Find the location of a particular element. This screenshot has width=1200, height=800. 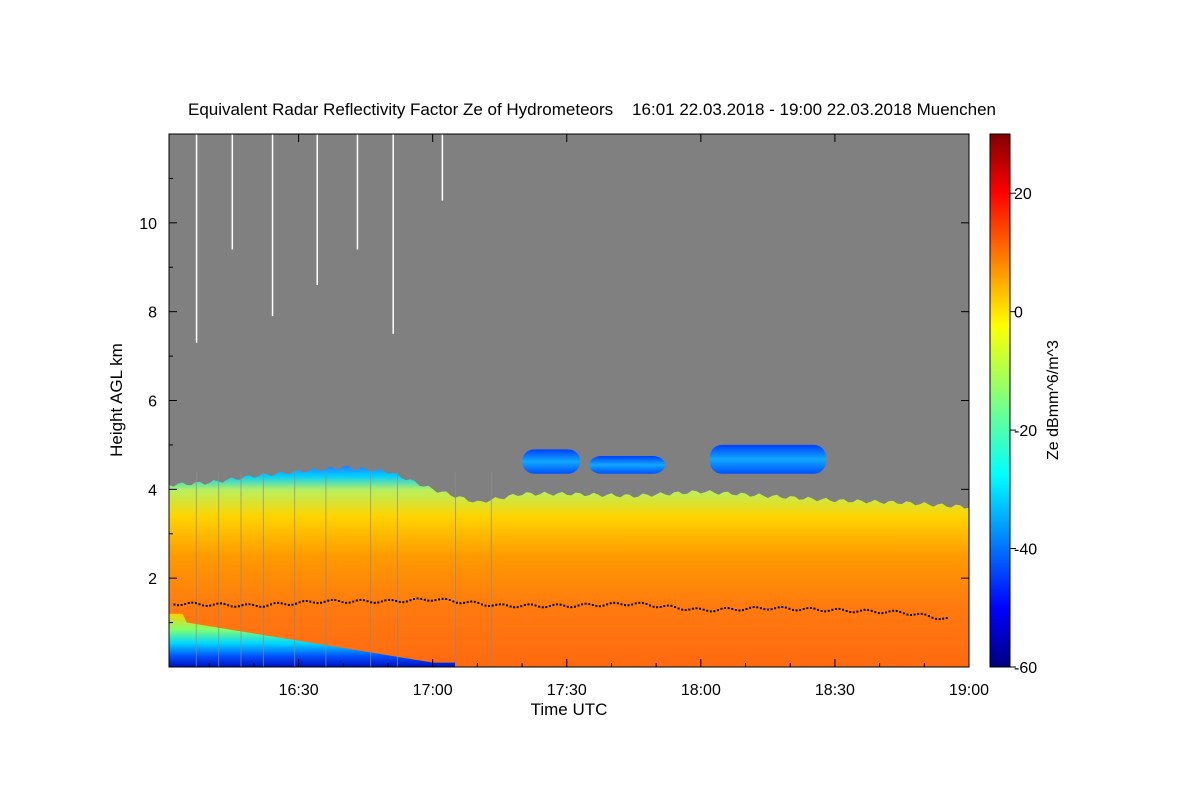

cloud-patch is located at coordinates (551, 461).